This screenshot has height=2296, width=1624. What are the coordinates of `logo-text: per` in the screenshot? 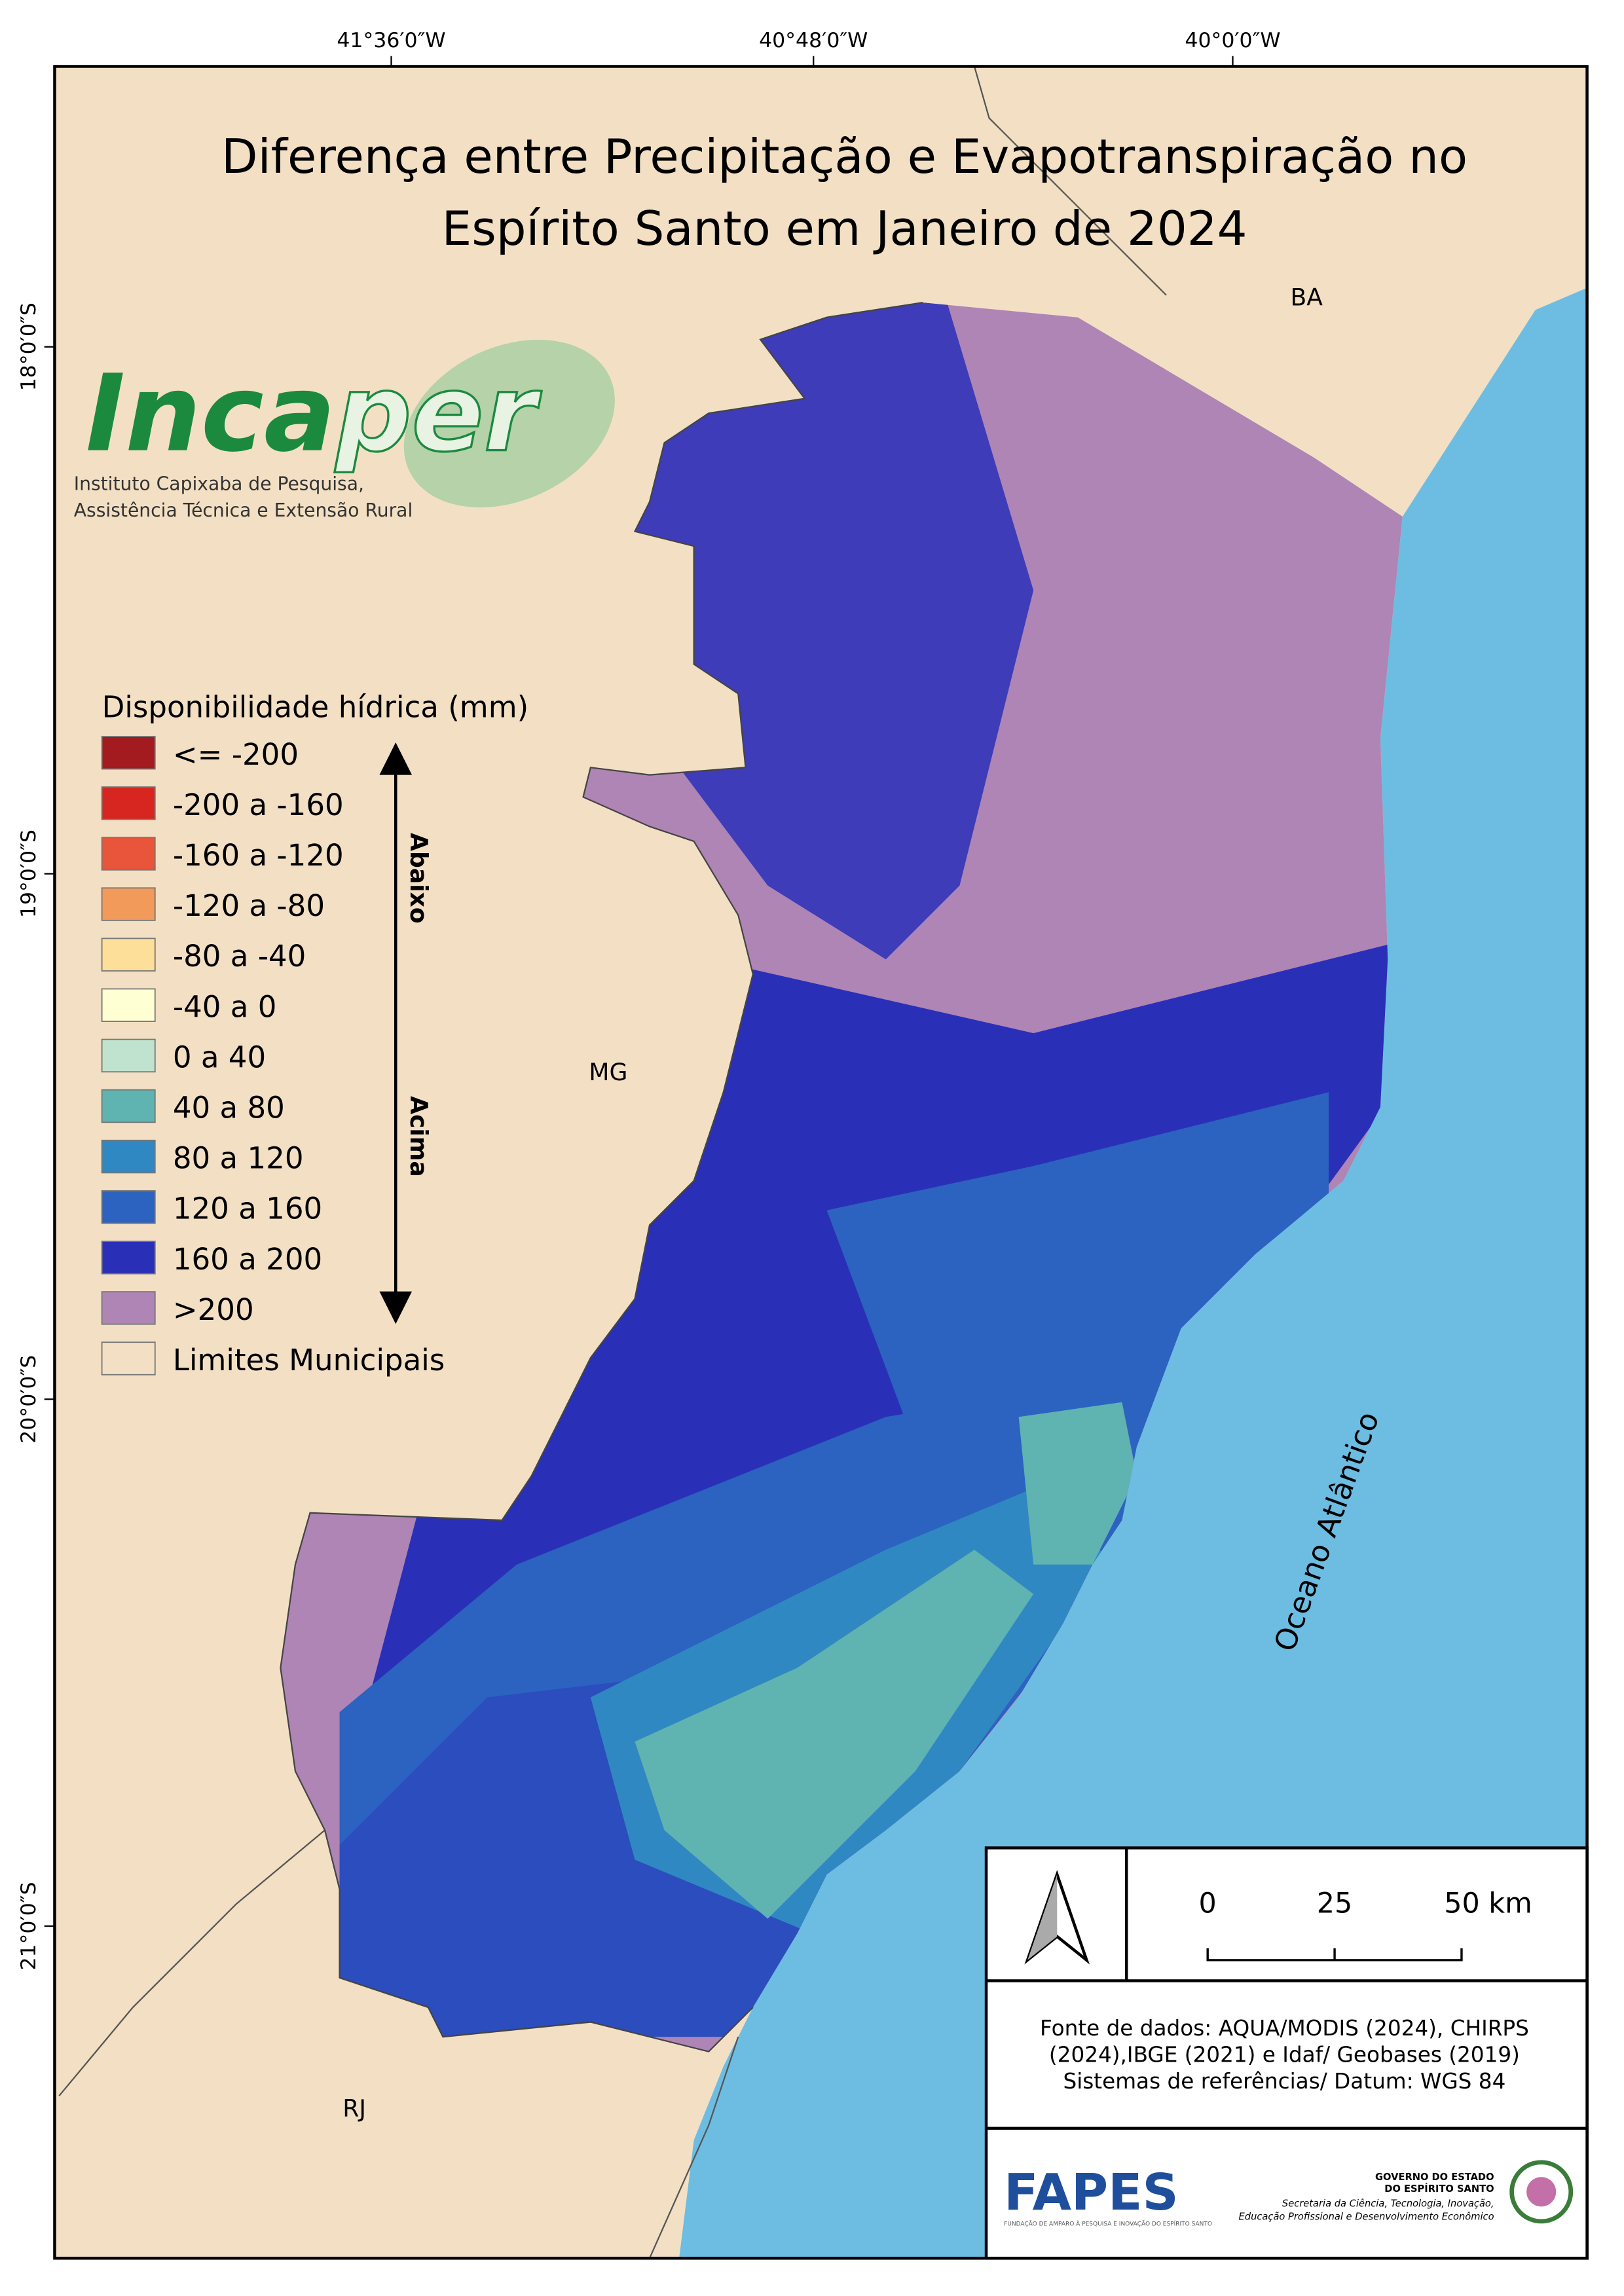 It's located at (438, 414).